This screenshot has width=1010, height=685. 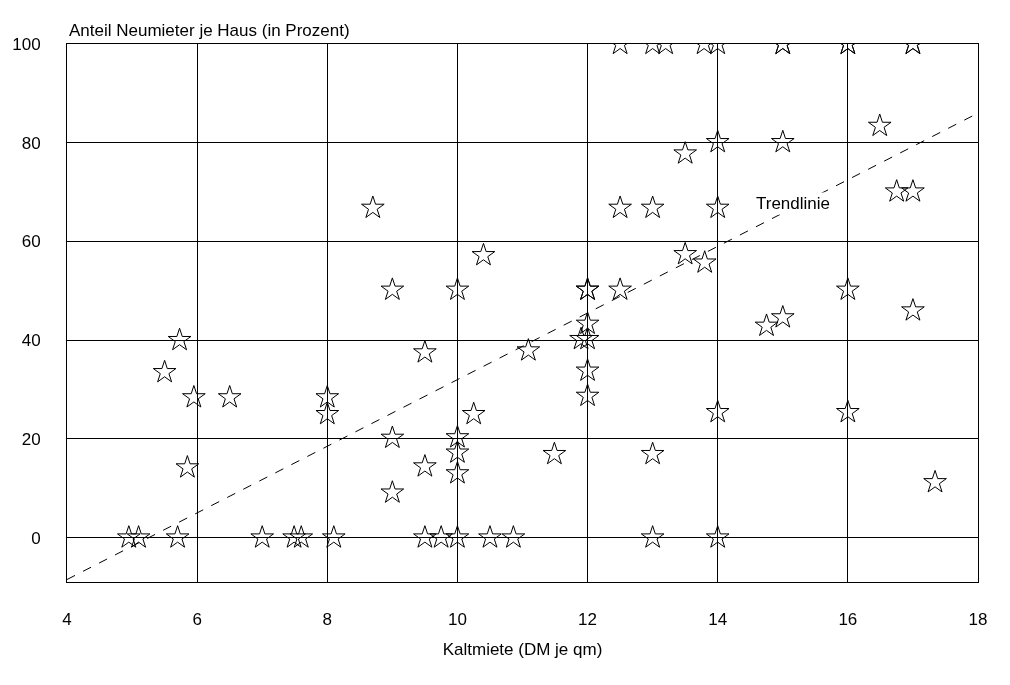 I want to click on y-tick-label: 60, so click(x=31, y=242).